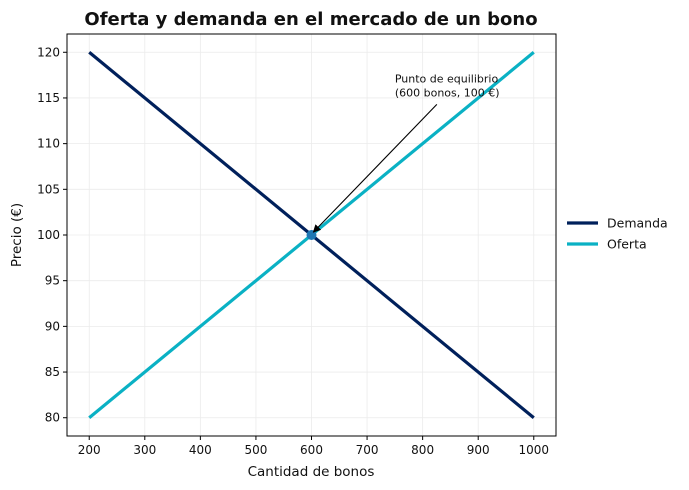 The height and width of the screenshot is (490, 689). I want to click on y-tick-label: 105, so click(48, 189).